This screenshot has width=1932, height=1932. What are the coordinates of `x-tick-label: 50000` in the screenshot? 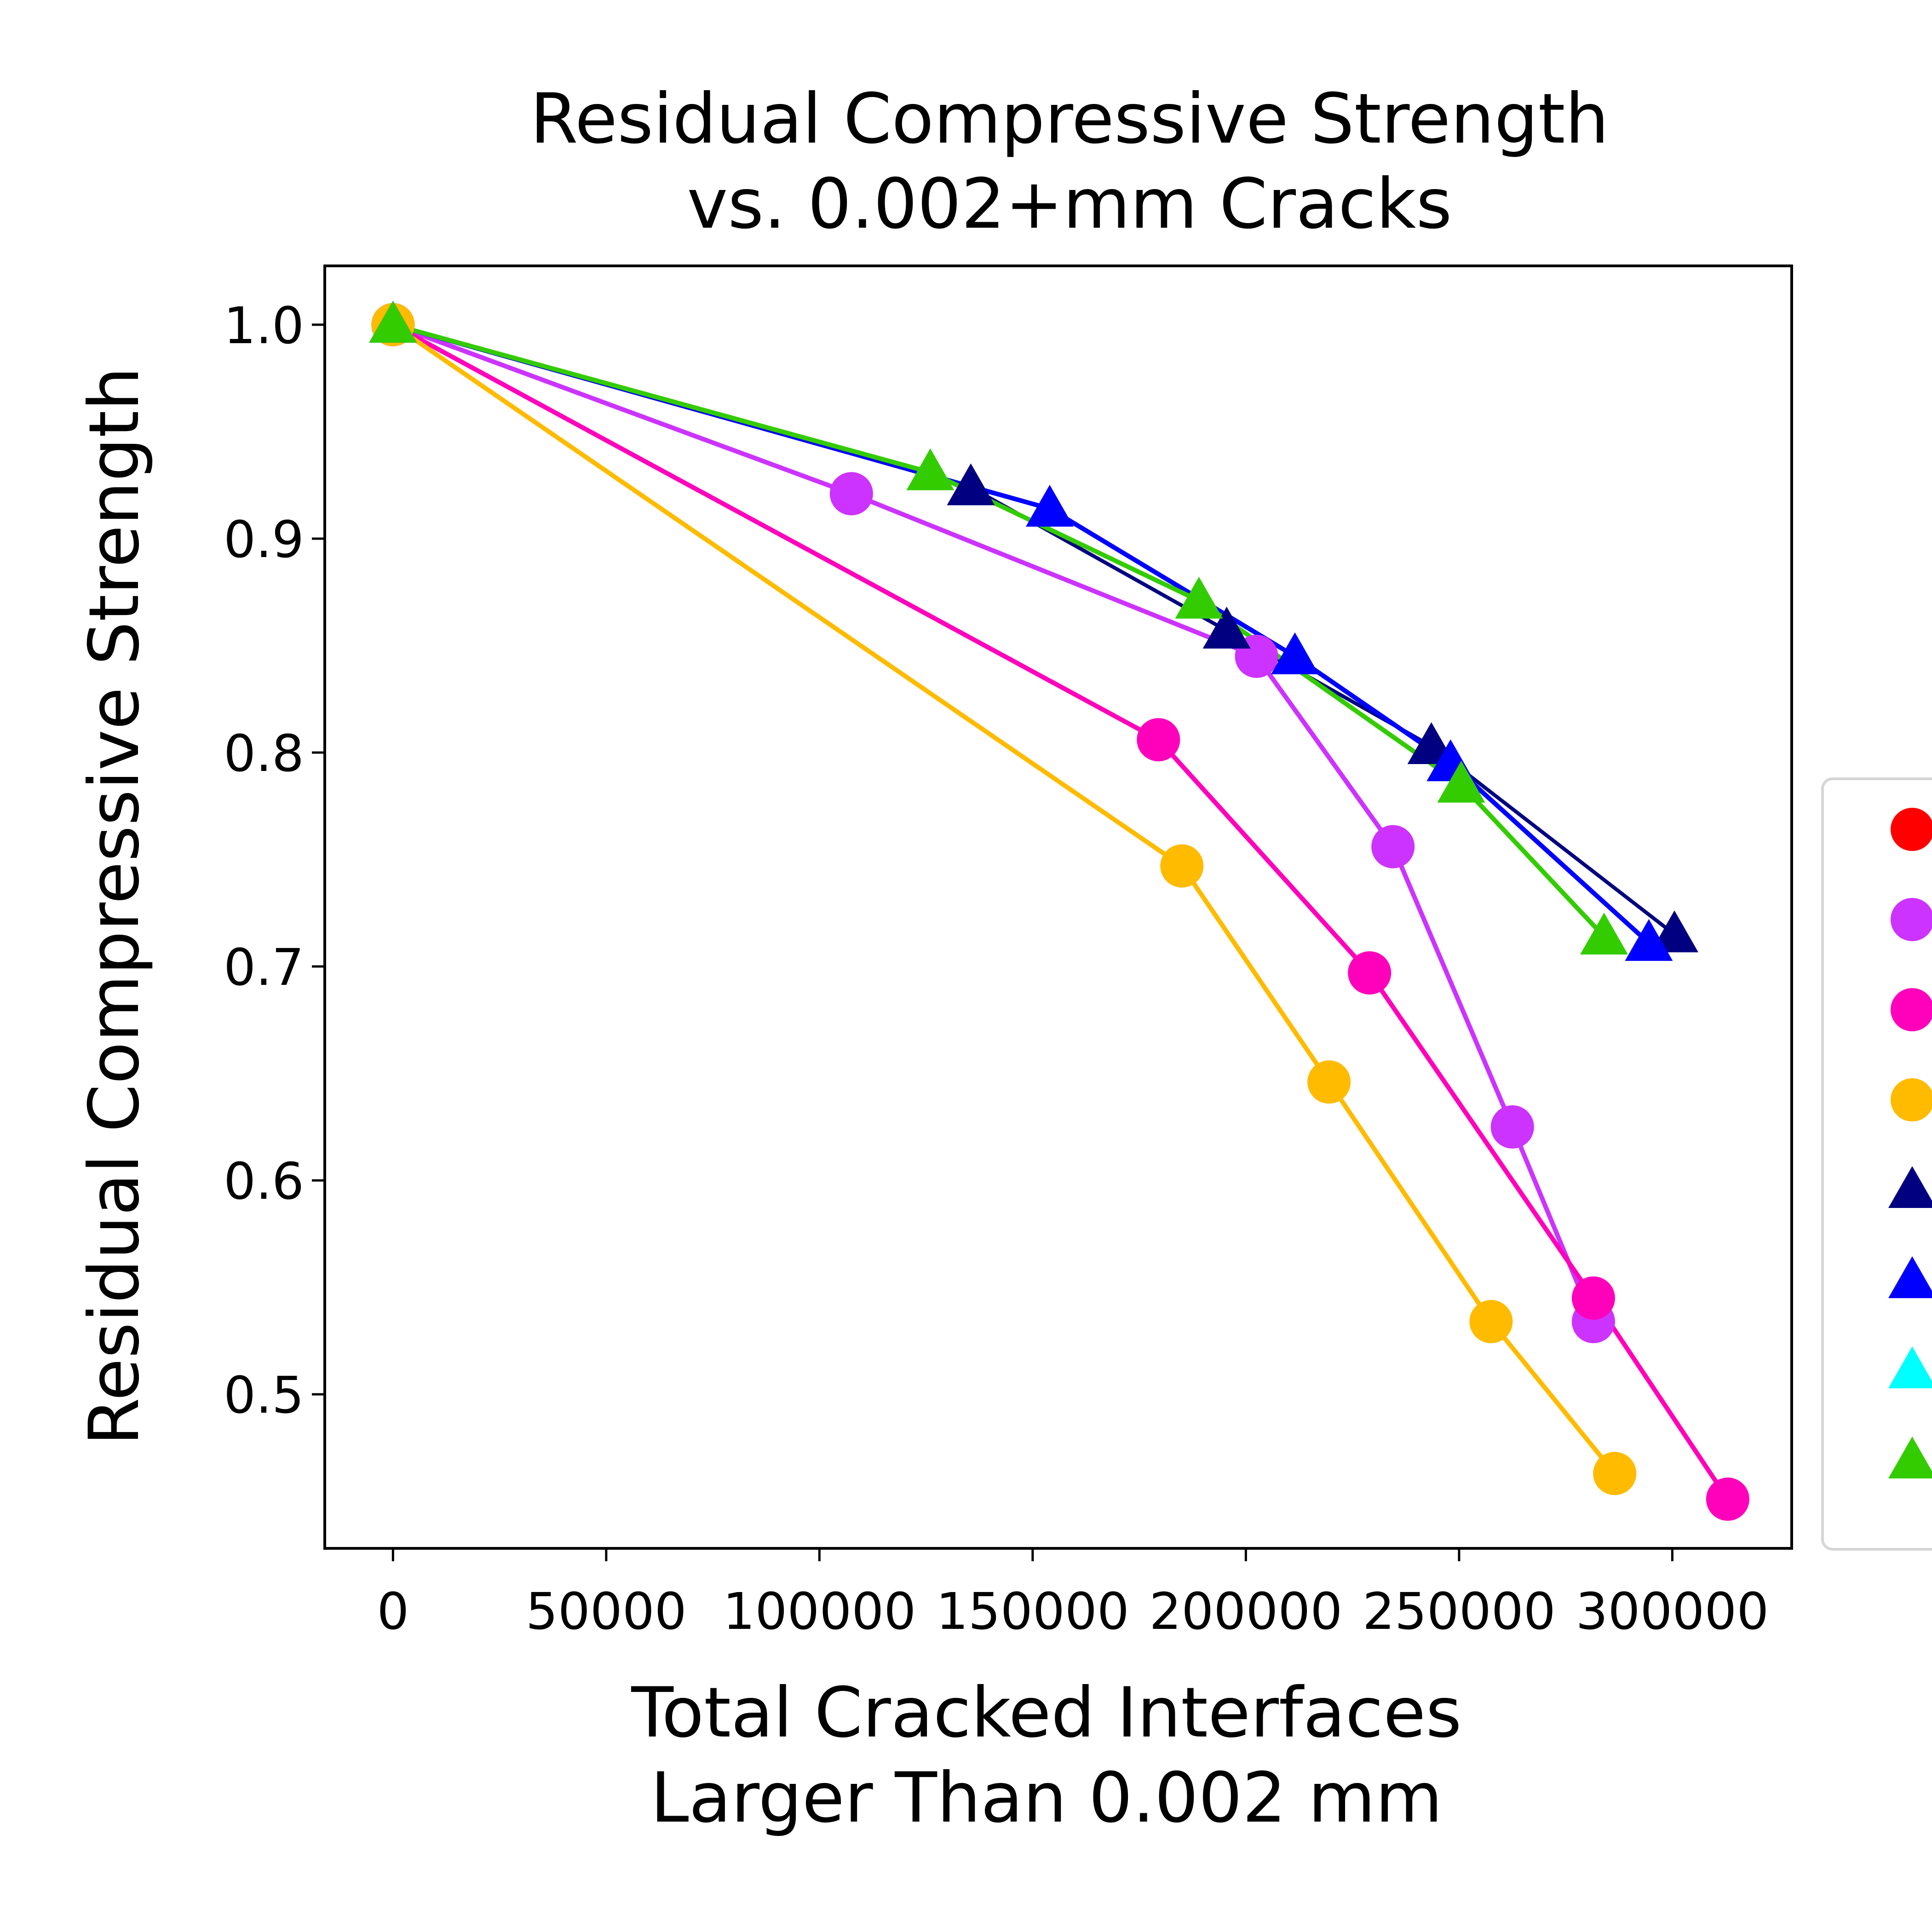 It's located at (606, 1611).